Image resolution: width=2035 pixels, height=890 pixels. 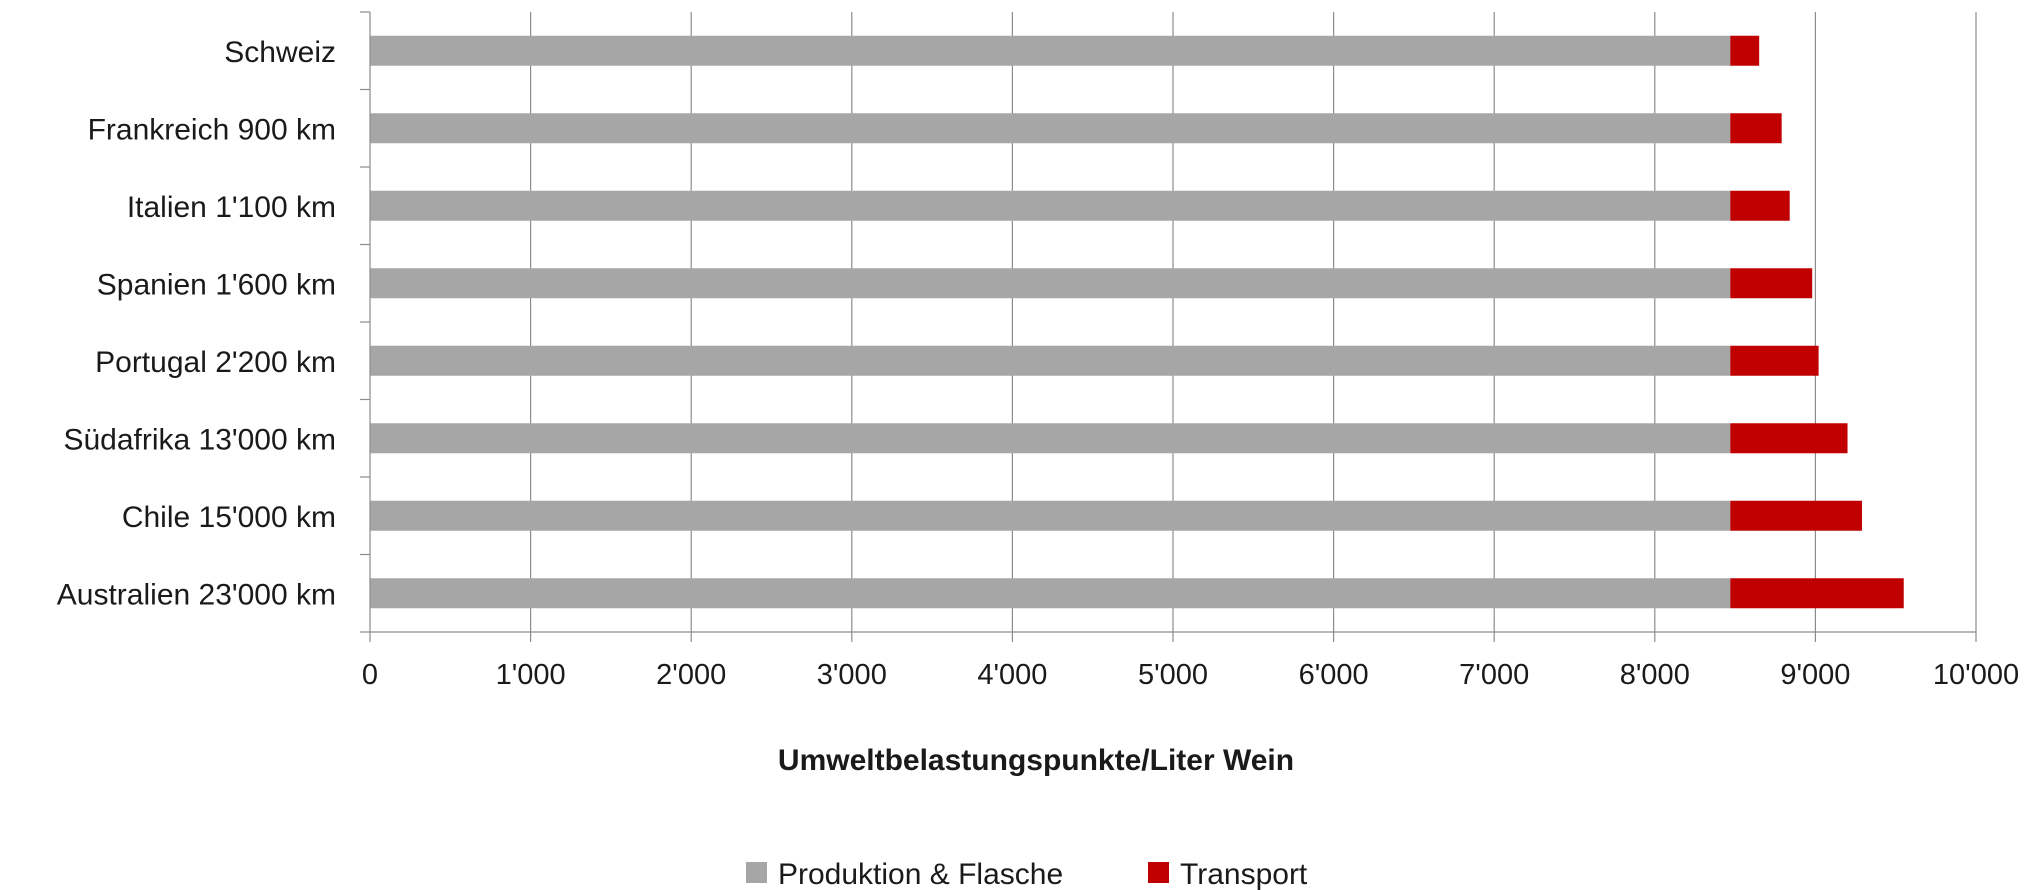 What do you see at coordinates (216, 284) in the screenshot?
I see `category-label: Spanien 1'600 km` at bounding box center [216, 284].